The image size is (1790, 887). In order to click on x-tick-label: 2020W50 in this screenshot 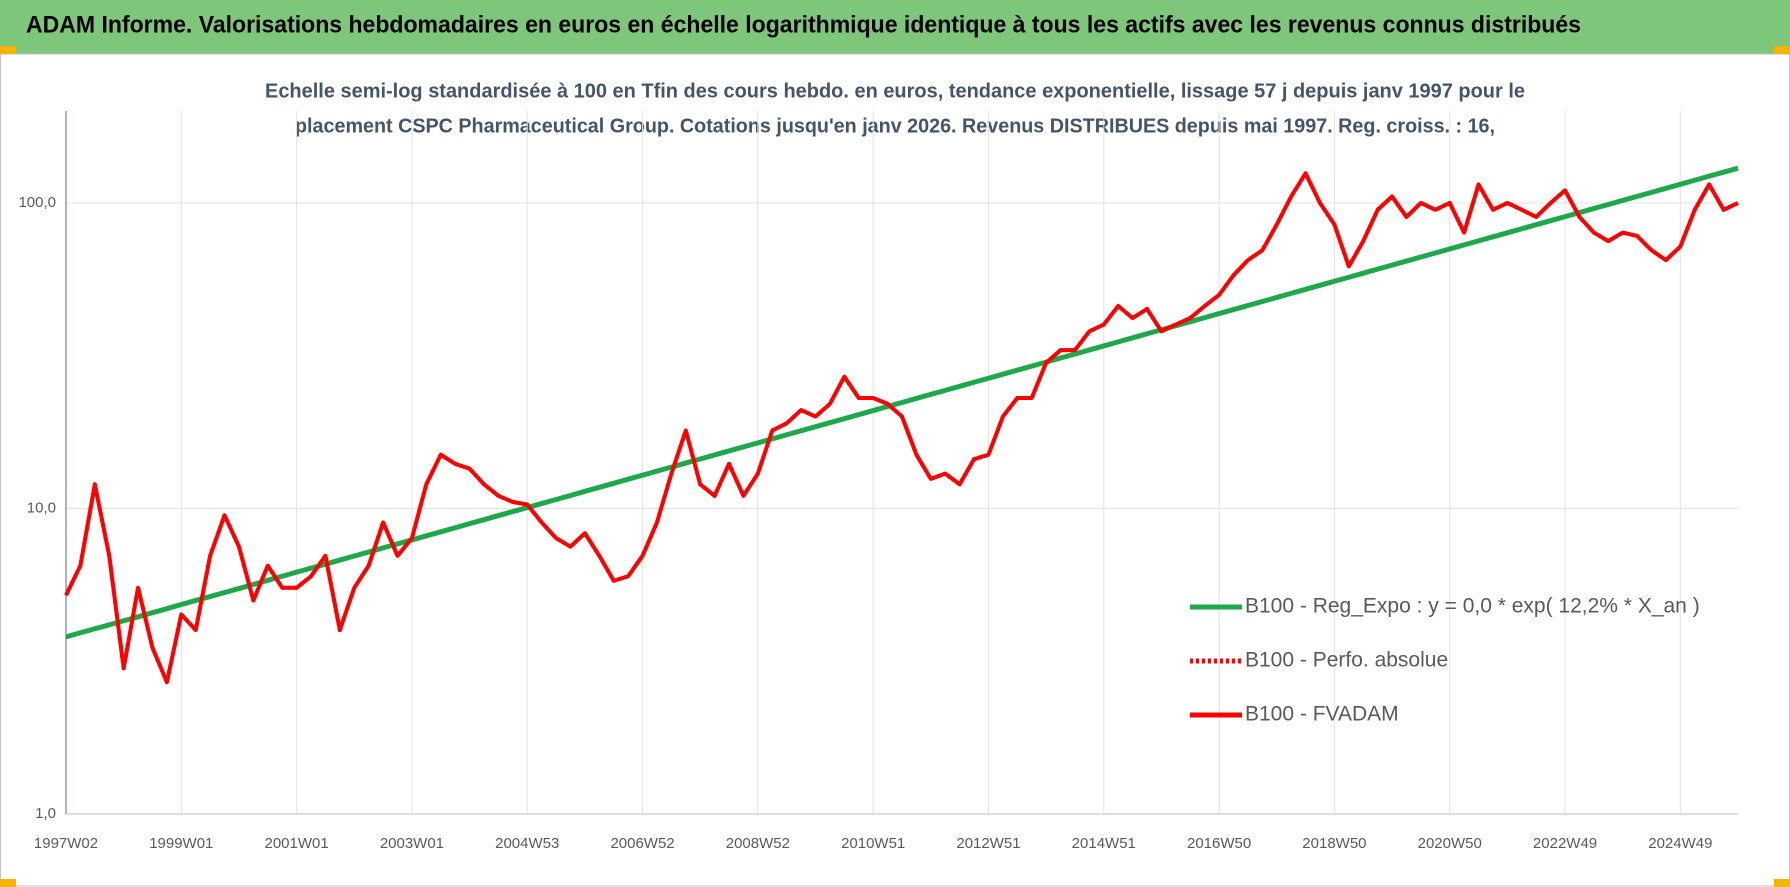, I will do `click(1450, 843)`.